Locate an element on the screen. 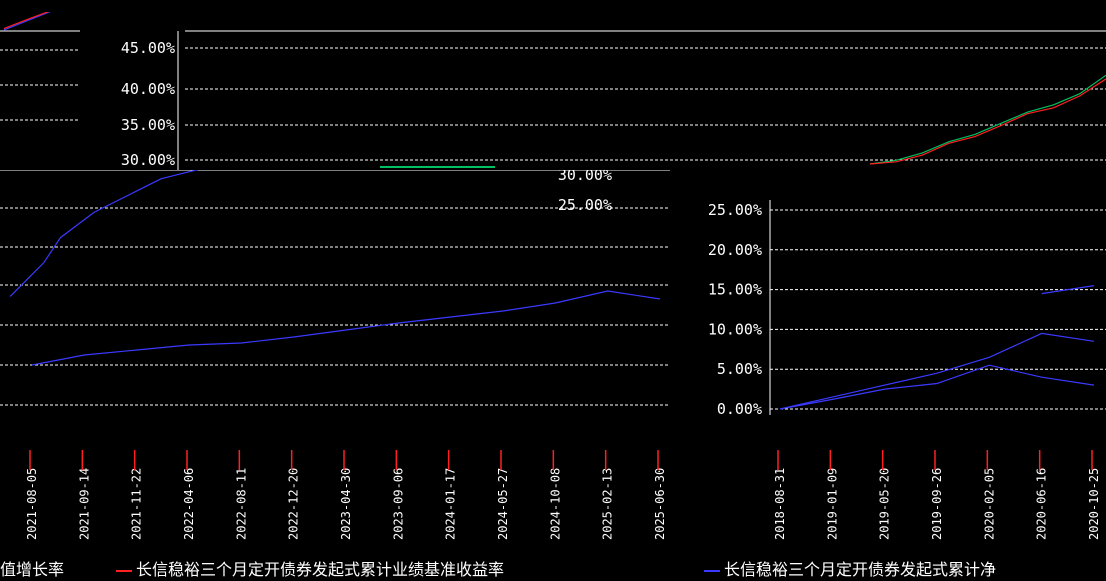 The image size is (1106, 581). x-tick-label: 2021-11-22 is located at coordinates (137, 504).